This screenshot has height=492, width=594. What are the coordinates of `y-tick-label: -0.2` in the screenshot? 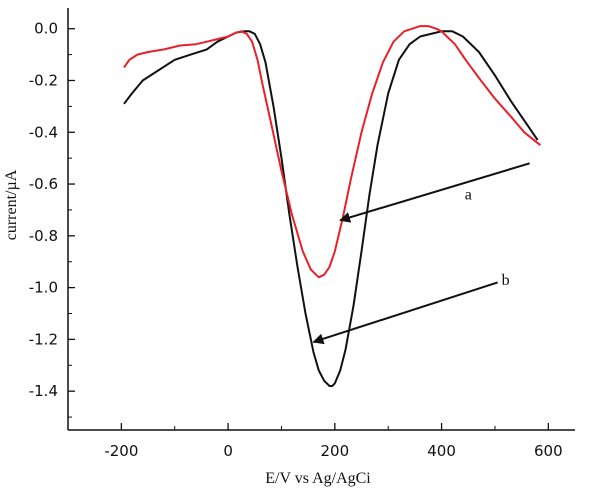 It's located at (43, 80).